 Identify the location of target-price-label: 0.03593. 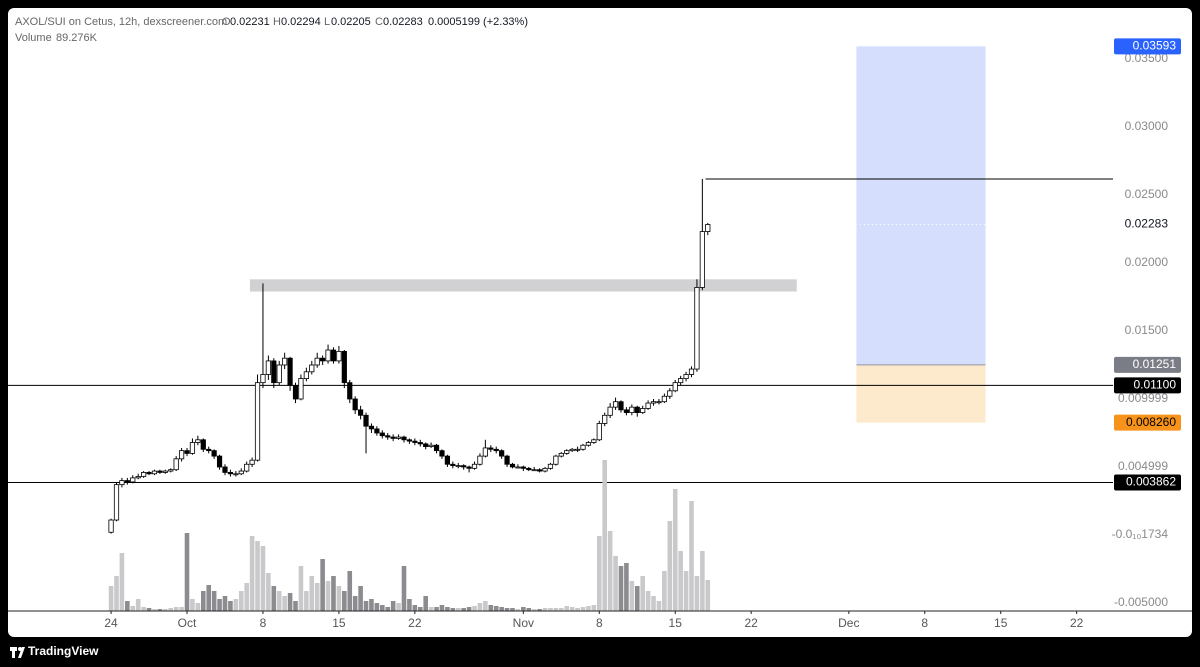
(1155, 46).